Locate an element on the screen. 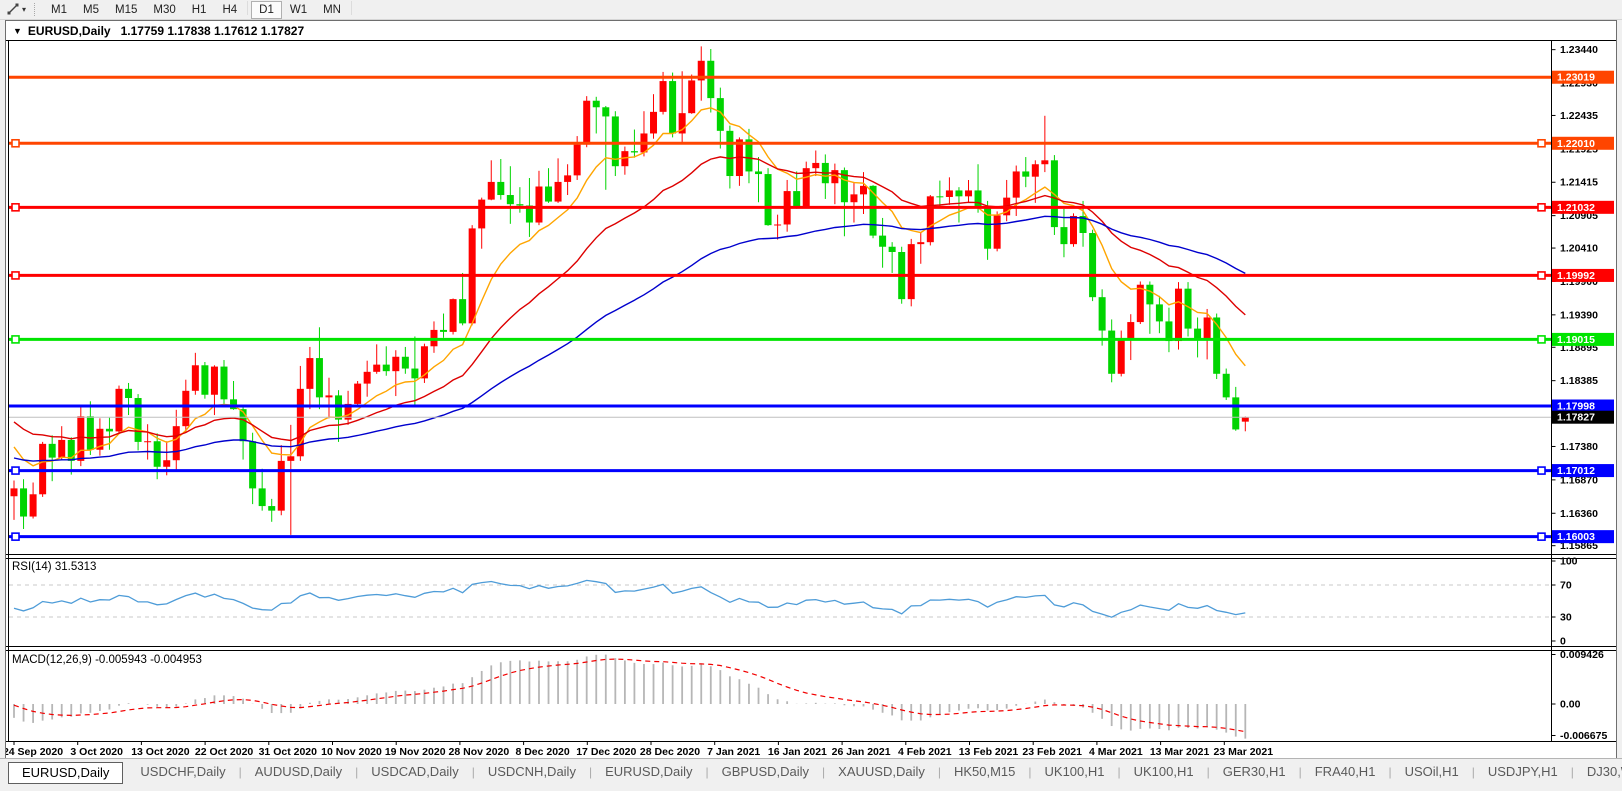  svg-text: 28 Nov 2020 is located at coordinates (479, 751).